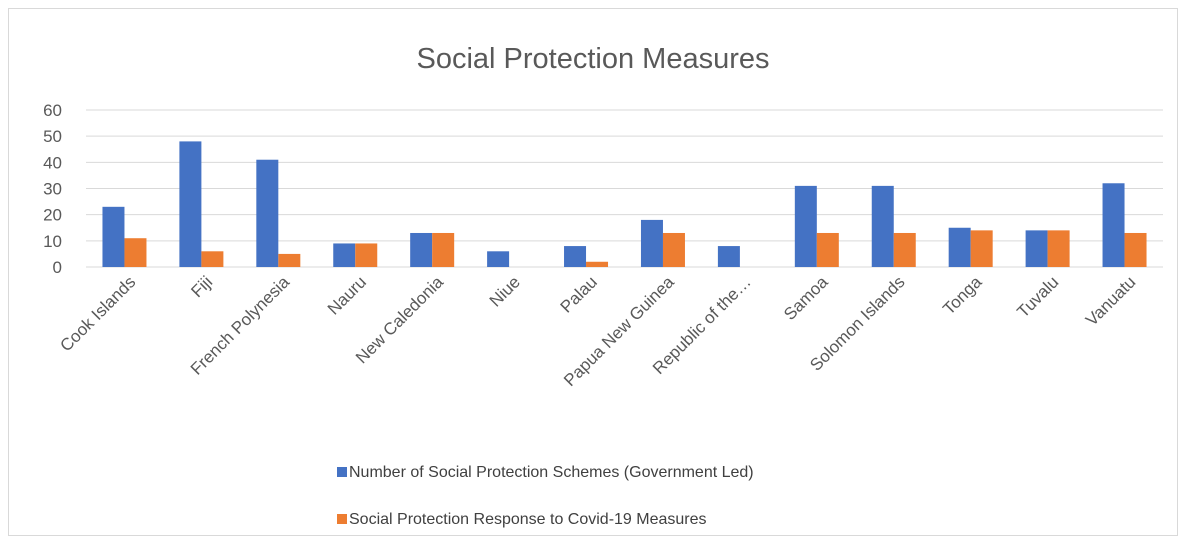 This screenshot has height=544, width=1187. I want to click on x-tick-label: Palau, so click(579, 294).